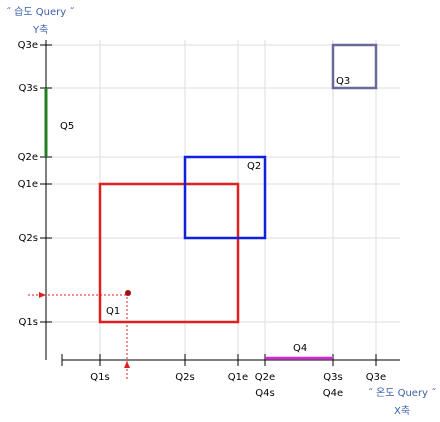 The width and height of the screenshot is (440, 422). Describe the element at coordinates (238, 377) in the screenshot. I see `x-label: Q1e` at that location.